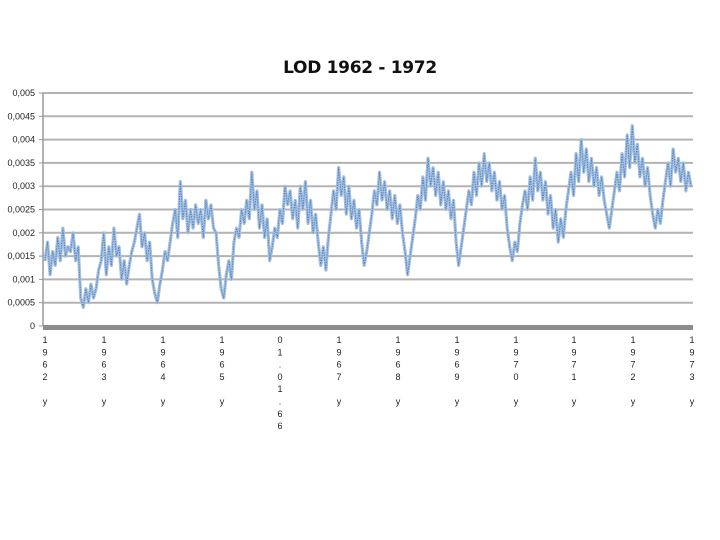  Describe the element at coordinates (279, 383) in the screenshot. I see `x-tick-label: 0 1. 0 1. 6 6` at that location.